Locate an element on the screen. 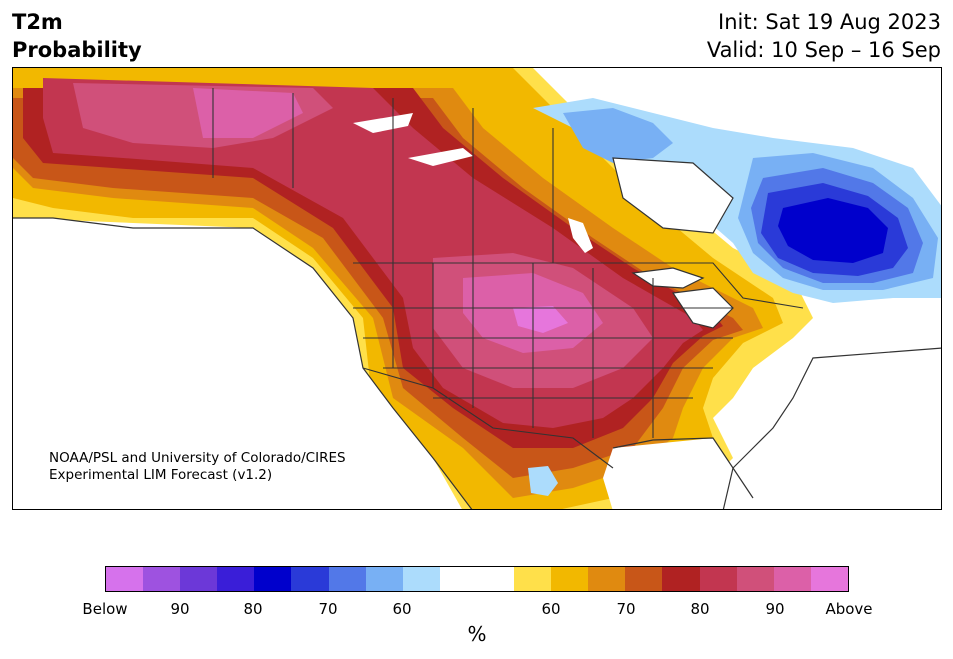  colorbar-label-below-70: 70 is located at coordinates (328, 609).